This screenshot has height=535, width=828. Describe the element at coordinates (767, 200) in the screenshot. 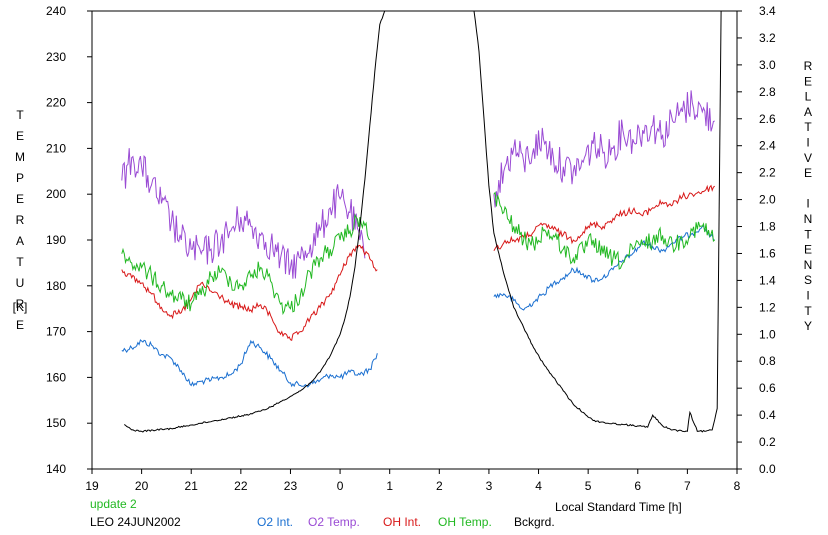

I see `right-tick-label: 2.0` at that location.